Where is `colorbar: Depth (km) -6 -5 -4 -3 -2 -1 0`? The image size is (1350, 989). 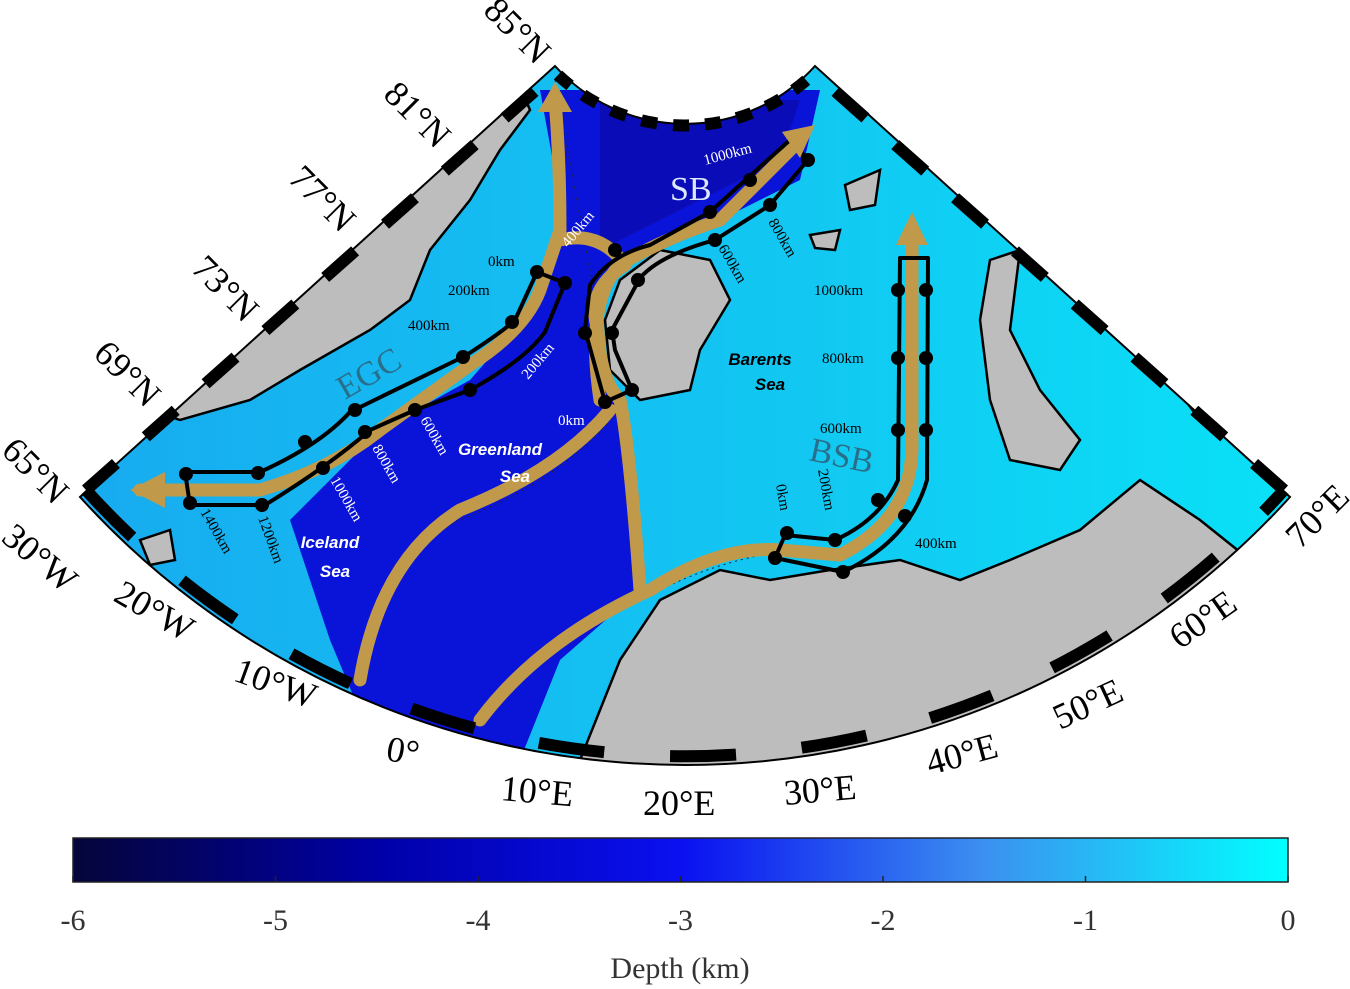
colorbar: Depth (km) -6 -5 -4 -3 -2 -1 0 is located at coordinates (678, 911).